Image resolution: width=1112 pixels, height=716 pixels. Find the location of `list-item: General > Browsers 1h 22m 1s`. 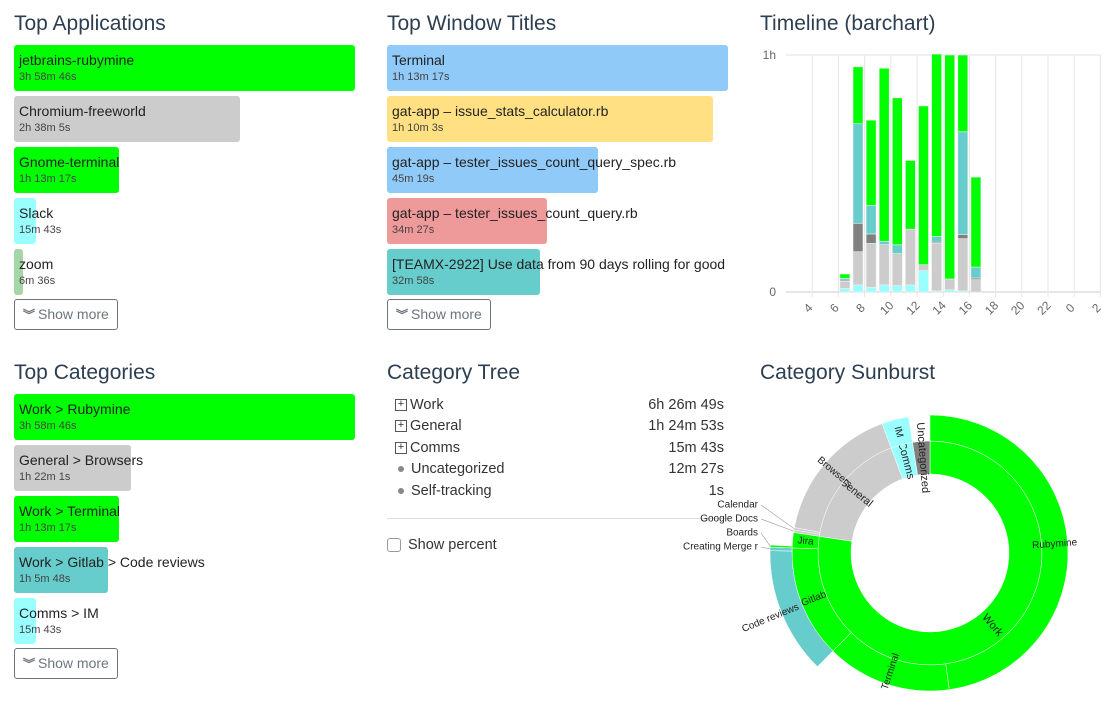

list-item: General > Browsers 1h 22m 1s is located at coordinates (184, 468).